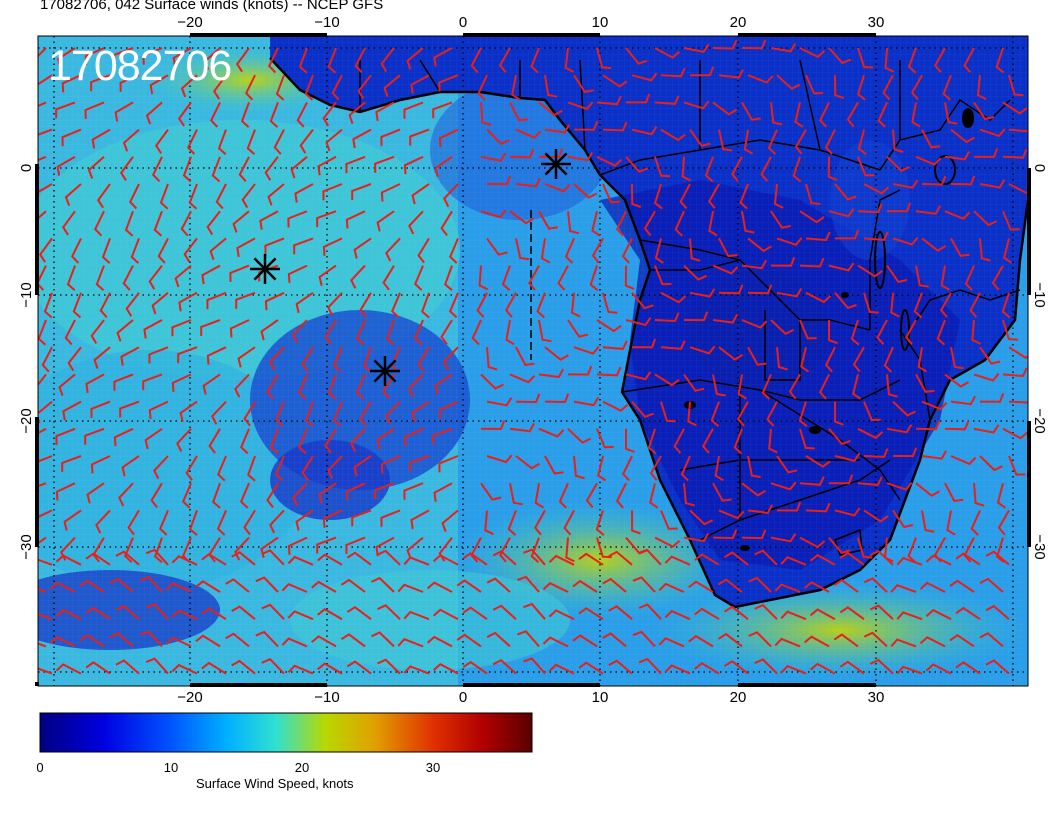 This screenshot has width=1056, height=816. What do you see at coordinates (302, 767) in the screenshot?
I see `colorbar-tick: 20` at bounding box center [302, 767].